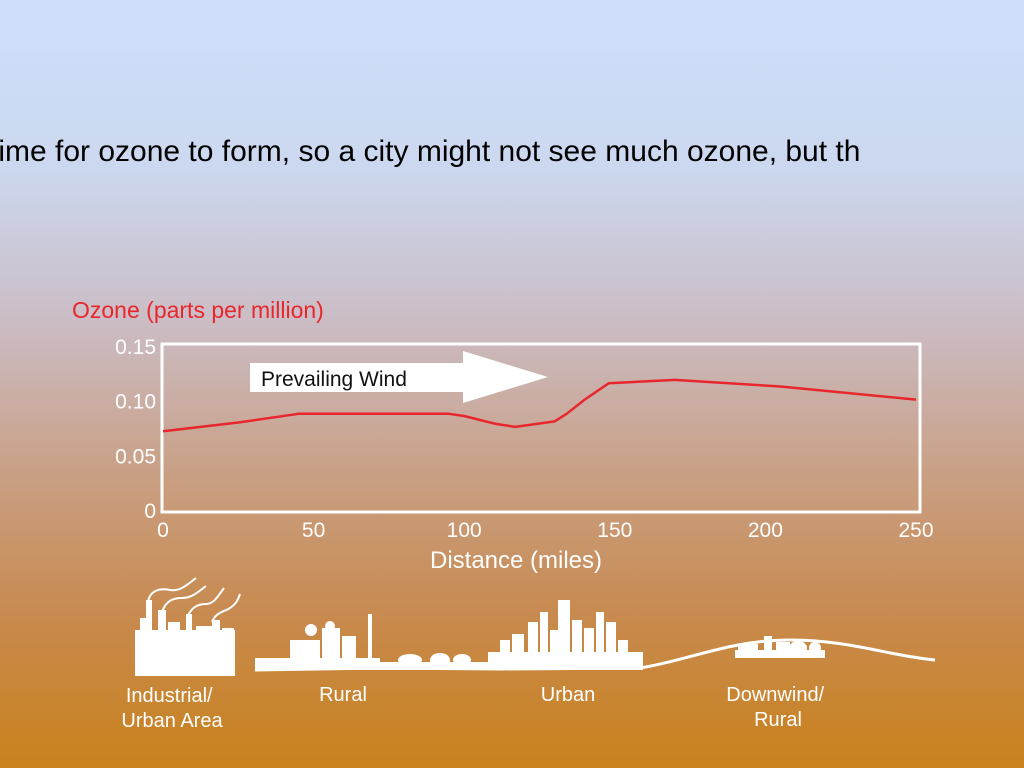  I want to click on x-tick-label: 100, so click(464, 530).